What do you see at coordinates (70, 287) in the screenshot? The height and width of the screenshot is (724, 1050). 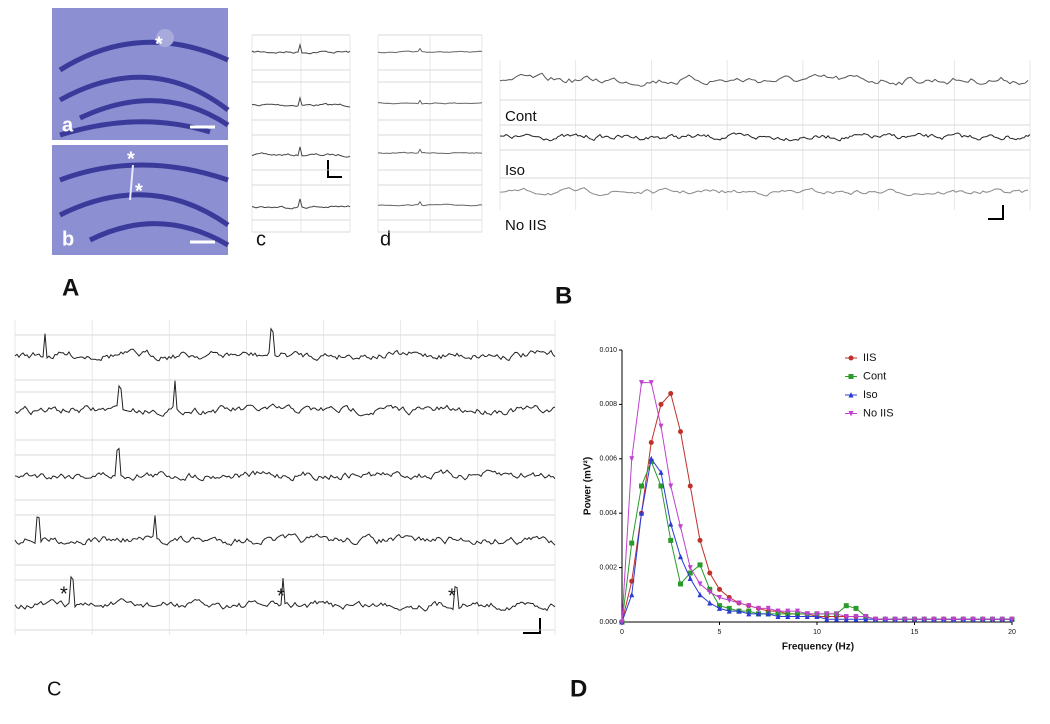 I see `panel-label: A` at bounding box center [70, 287].